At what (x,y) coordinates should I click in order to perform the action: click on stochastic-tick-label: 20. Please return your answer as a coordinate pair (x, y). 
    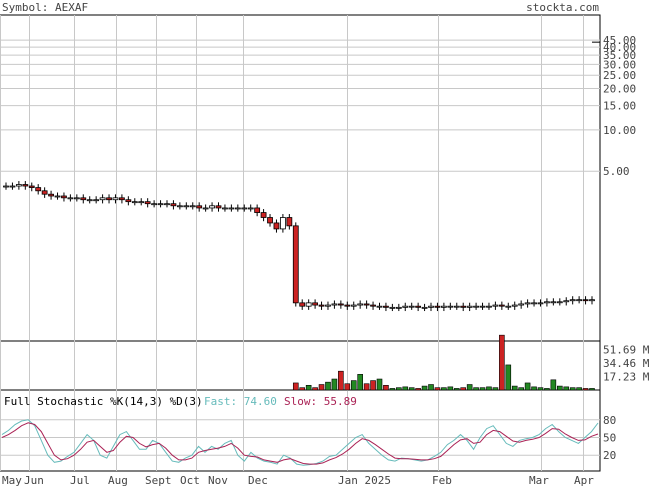
    Looking at the image, I should click on (609, 455).